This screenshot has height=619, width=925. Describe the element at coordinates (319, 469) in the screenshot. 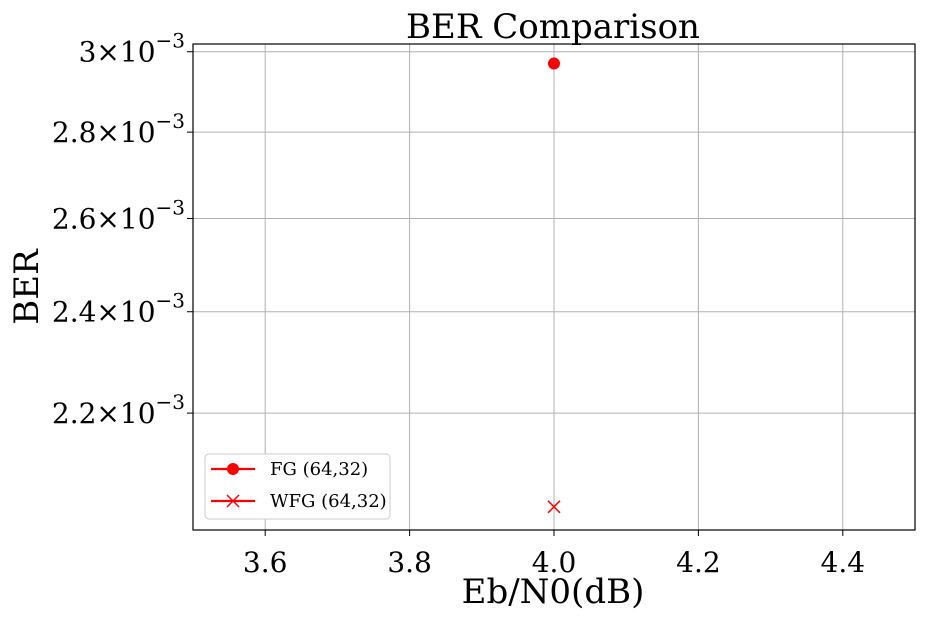

I see `legend-label: FG (64,32)` at that location.